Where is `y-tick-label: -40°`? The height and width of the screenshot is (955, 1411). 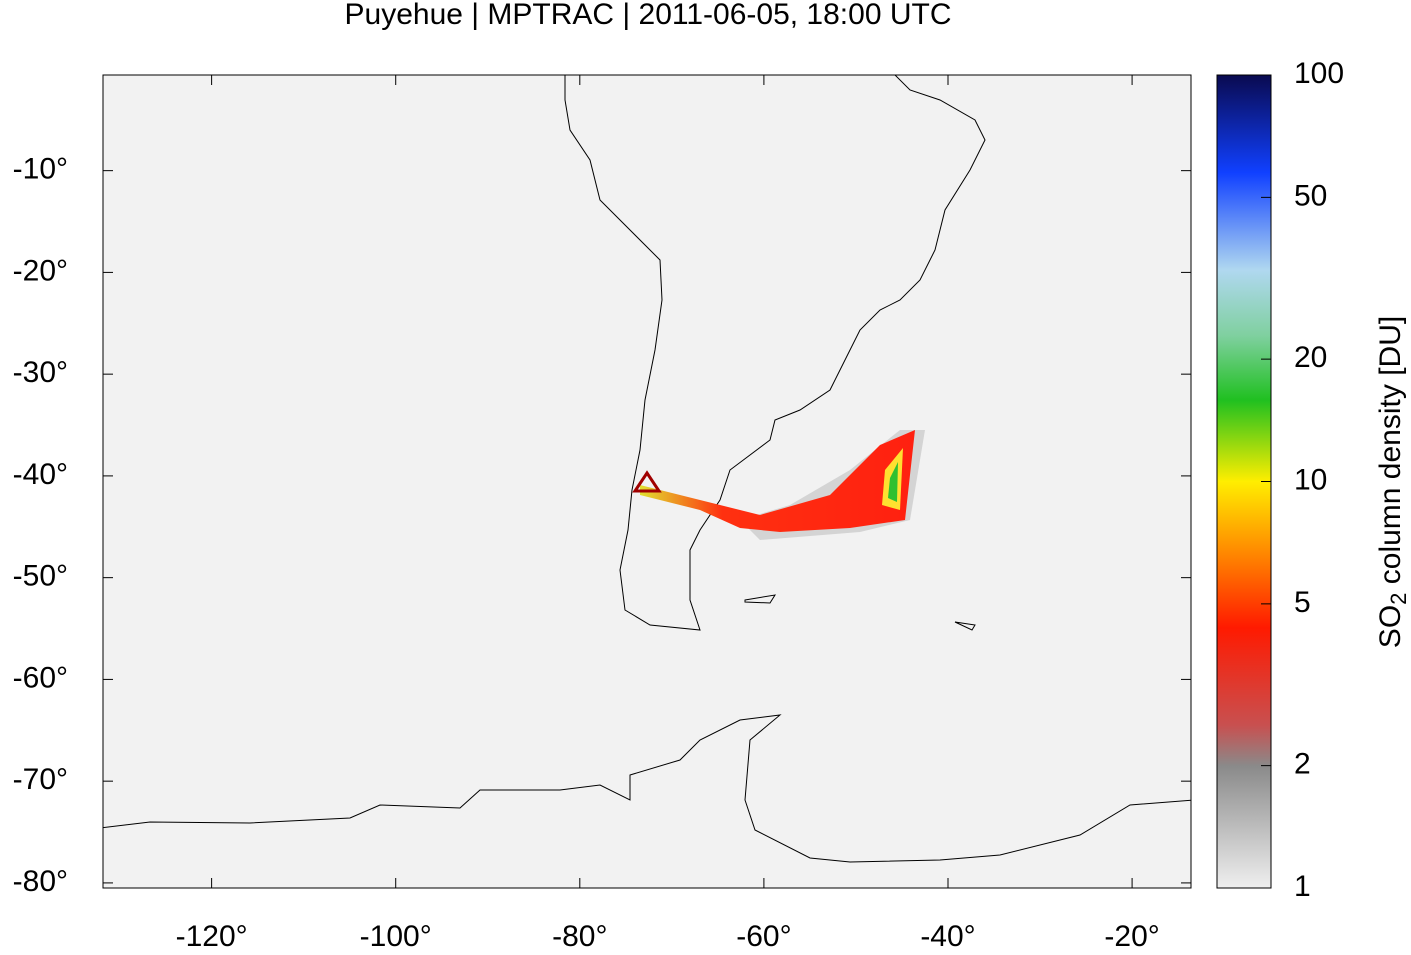 y-tick-label: -40° is located at coordinates (40, 474).